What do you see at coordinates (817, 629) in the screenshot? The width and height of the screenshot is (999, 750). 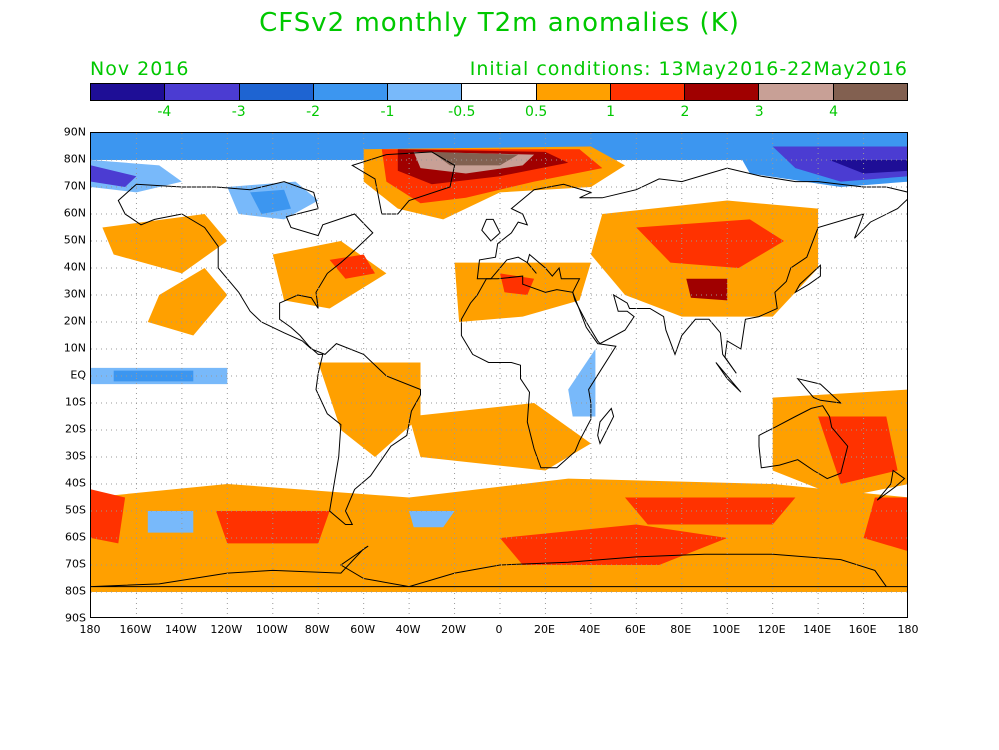 I see `lon-label: 140E` at bounding box center [817, 629].